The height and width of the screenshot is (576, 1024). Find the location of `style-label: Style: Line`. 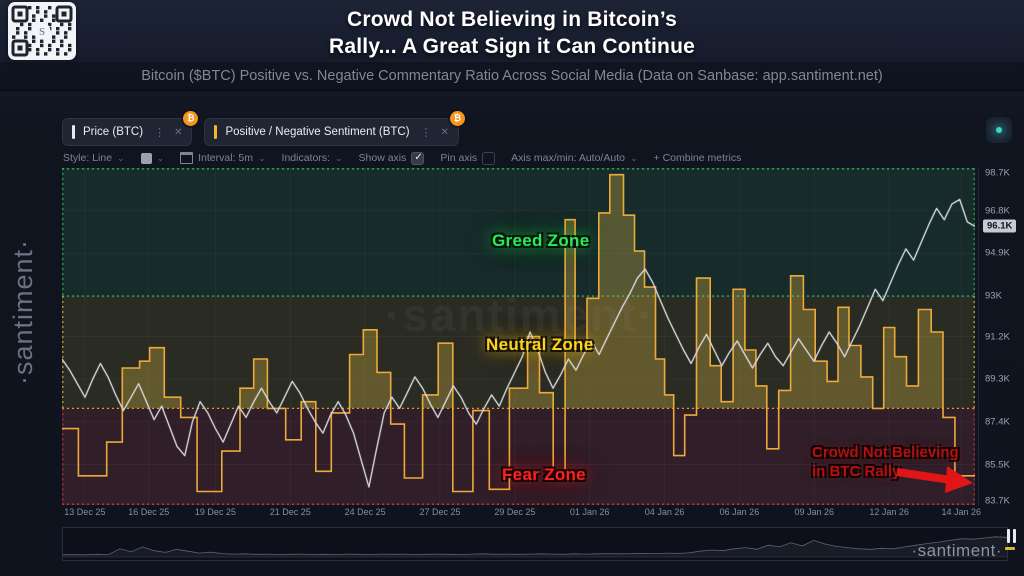

style-label: Style: Line is located at coordinates (88, 158).